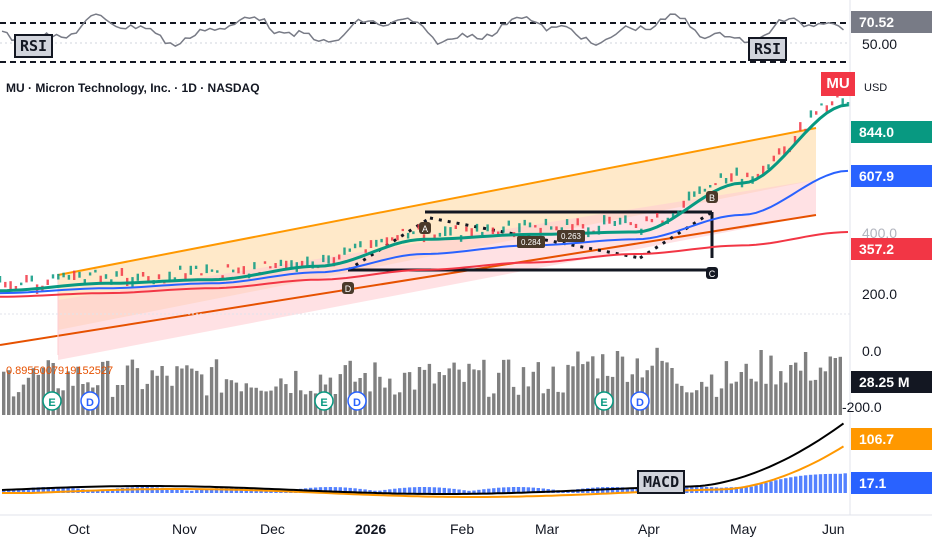  I want to click on symbol-badge: MU, so click(838, 84).